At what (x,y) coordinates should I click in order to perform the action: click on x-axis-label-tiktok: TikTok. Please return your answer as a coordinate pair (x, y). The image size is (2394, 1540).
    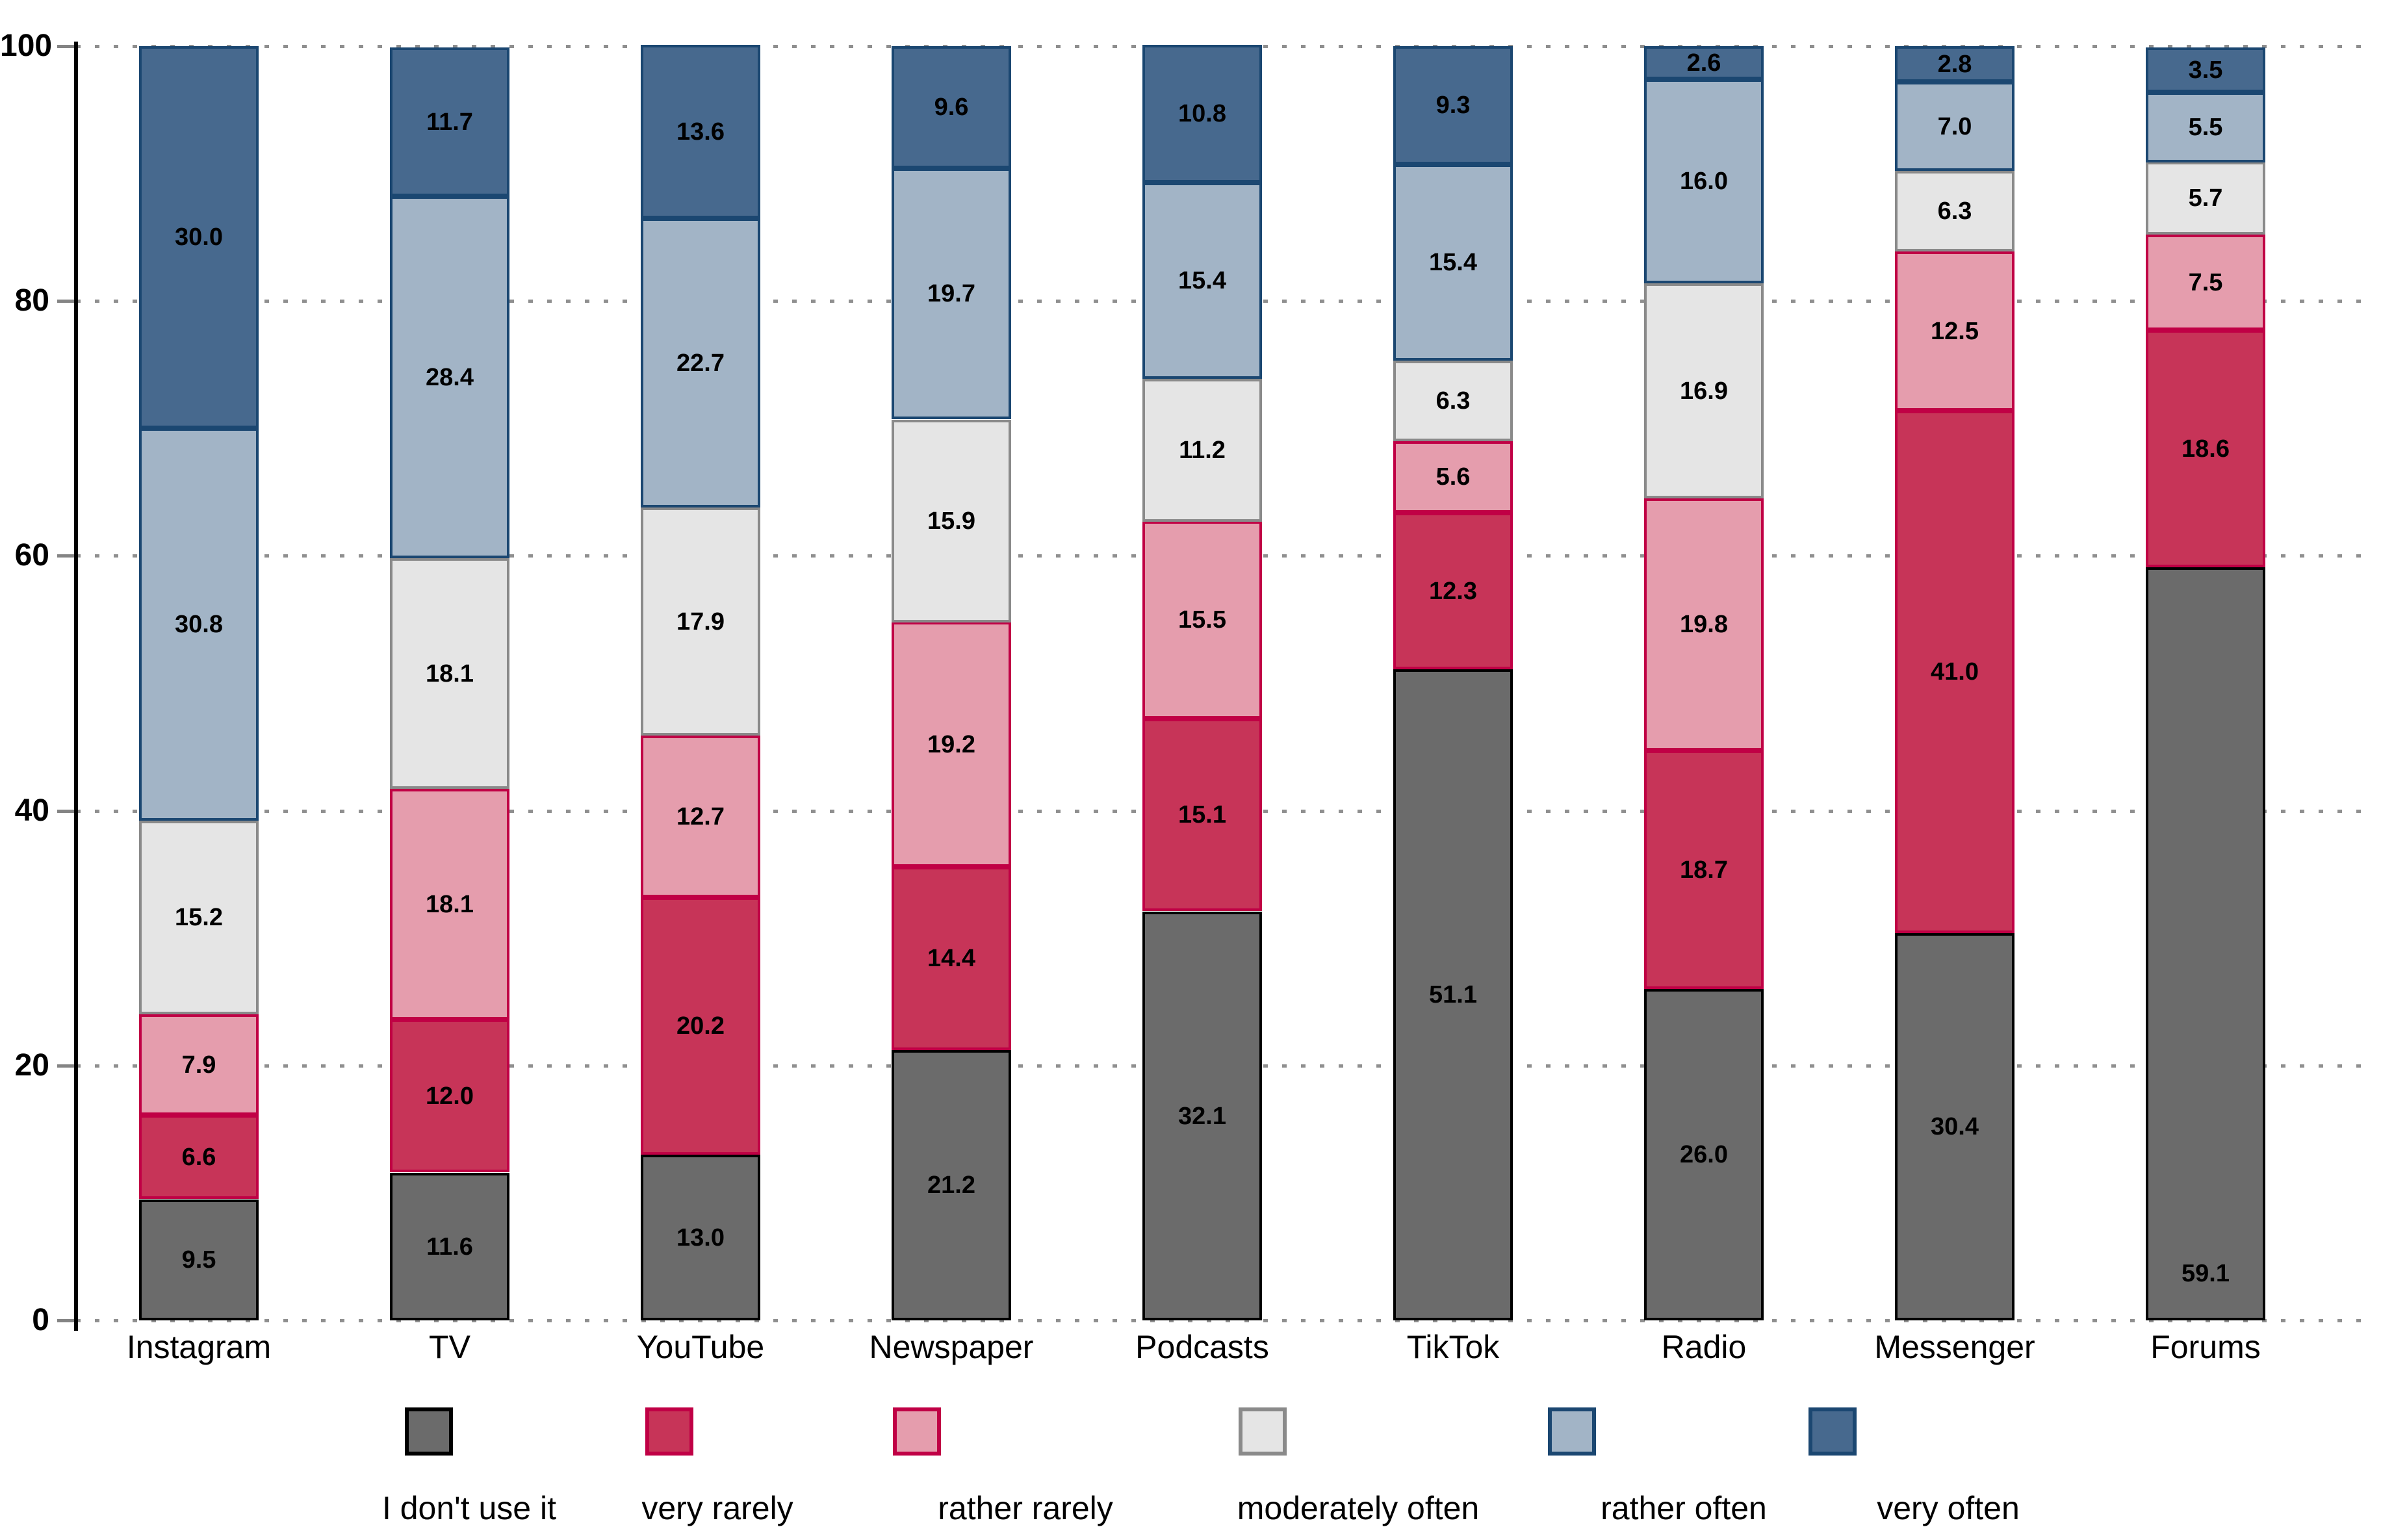
    Looking at the image, I should click on (1453, 1347).